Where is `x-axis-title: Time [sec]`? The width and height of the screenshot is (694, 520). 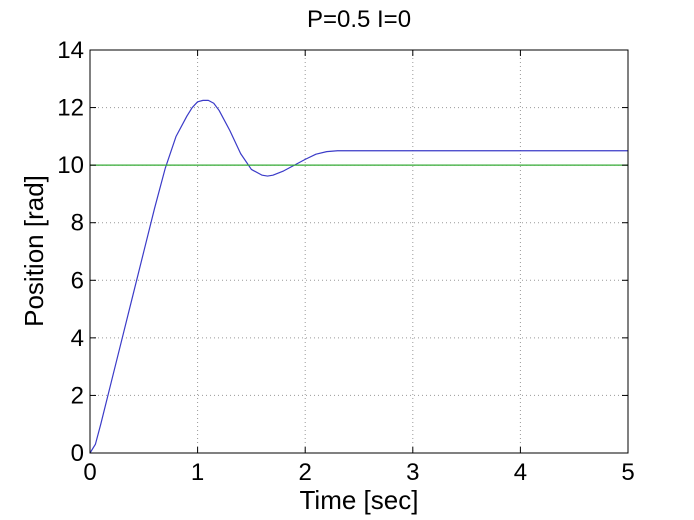
x-axis-title: Time [sec] is located at coordinates (359, 500).